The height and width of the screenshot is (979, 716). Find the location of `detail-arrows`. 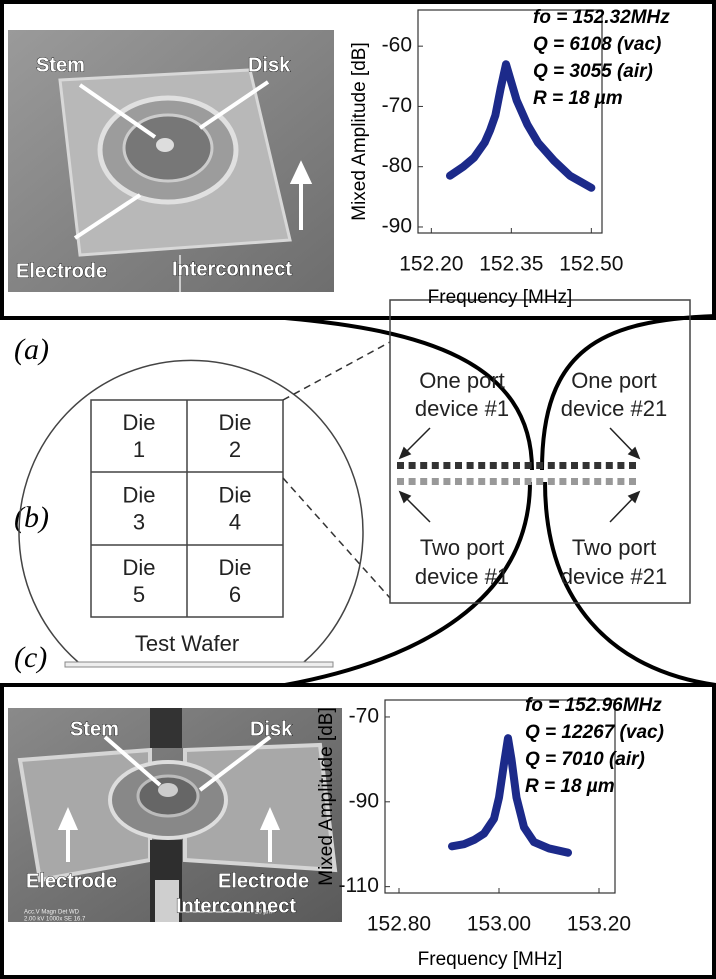

detail-arrows is located at coordinates (519, 475).